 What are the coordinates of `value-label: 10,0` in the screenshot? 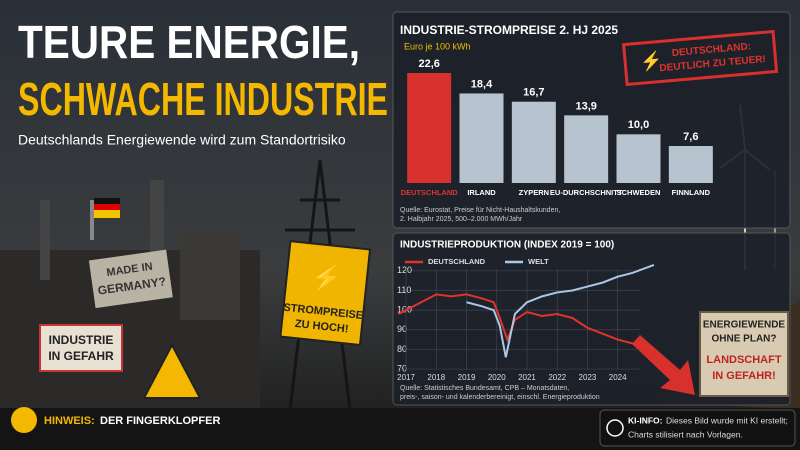 It's located at (638, 125).